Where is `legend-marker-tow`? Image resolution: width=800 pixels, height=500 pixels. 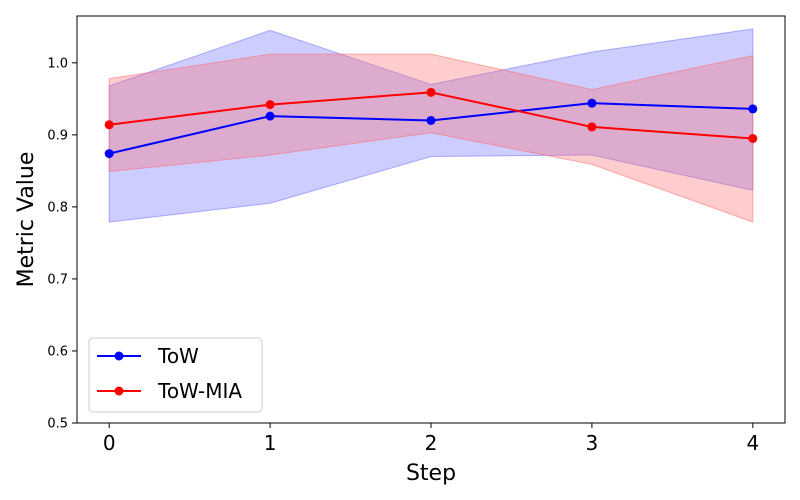 legend-marker-tow is located at coordinates (119, 356).